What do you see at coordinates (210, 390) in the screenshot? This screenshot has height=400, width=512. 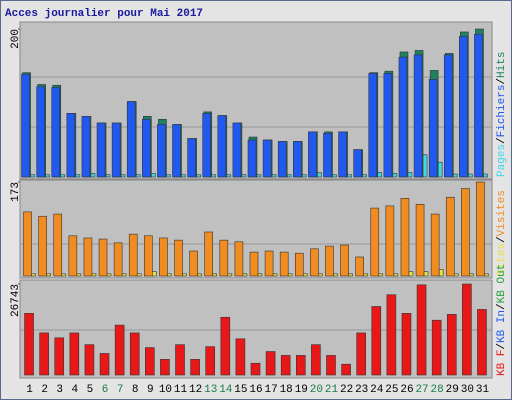 I see `x-tick-label: 13` at bounding box center [210, 390].